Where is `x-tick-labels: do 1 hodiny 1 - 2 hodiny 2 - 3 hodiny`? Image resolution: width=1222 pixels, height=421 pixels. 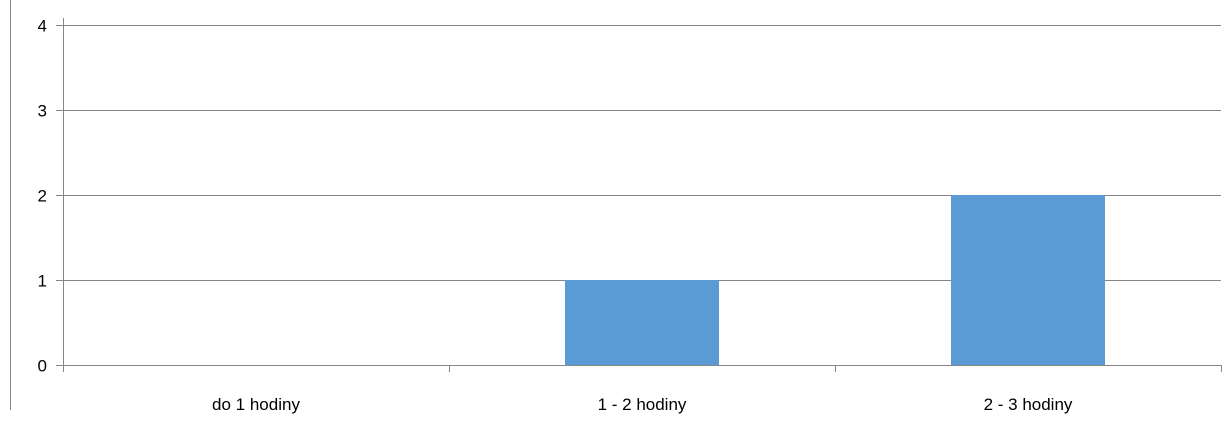 x-tick-labels: do 1 hodiny 1 - 2 hodiny 2 - 3 hodiny is located at coordinates (642, 404).